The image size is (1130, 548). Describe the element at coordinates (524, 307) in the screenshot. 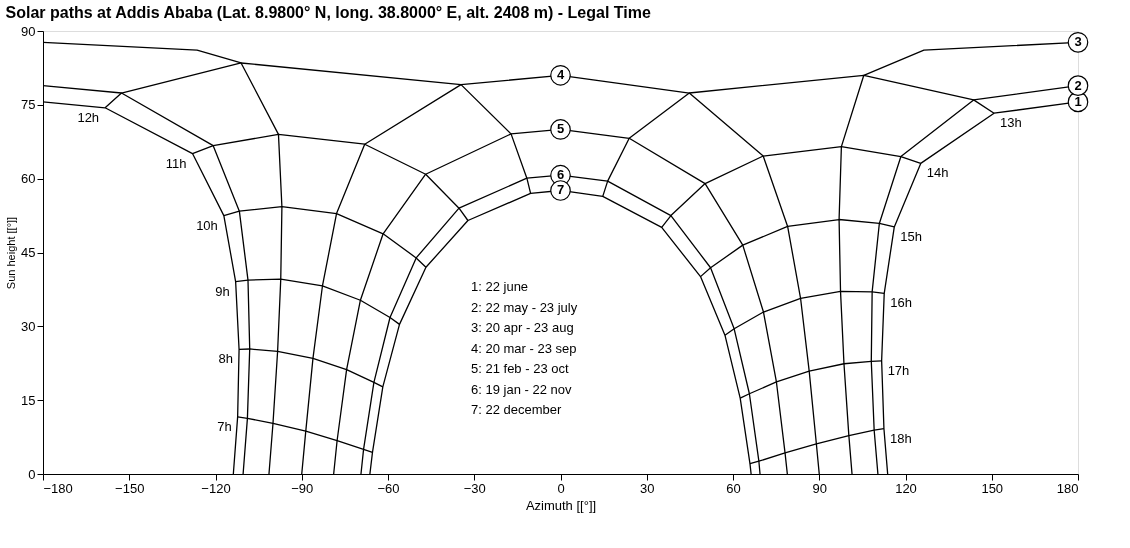

I see `annotation: 2: 22 may - 23 july` at that location.